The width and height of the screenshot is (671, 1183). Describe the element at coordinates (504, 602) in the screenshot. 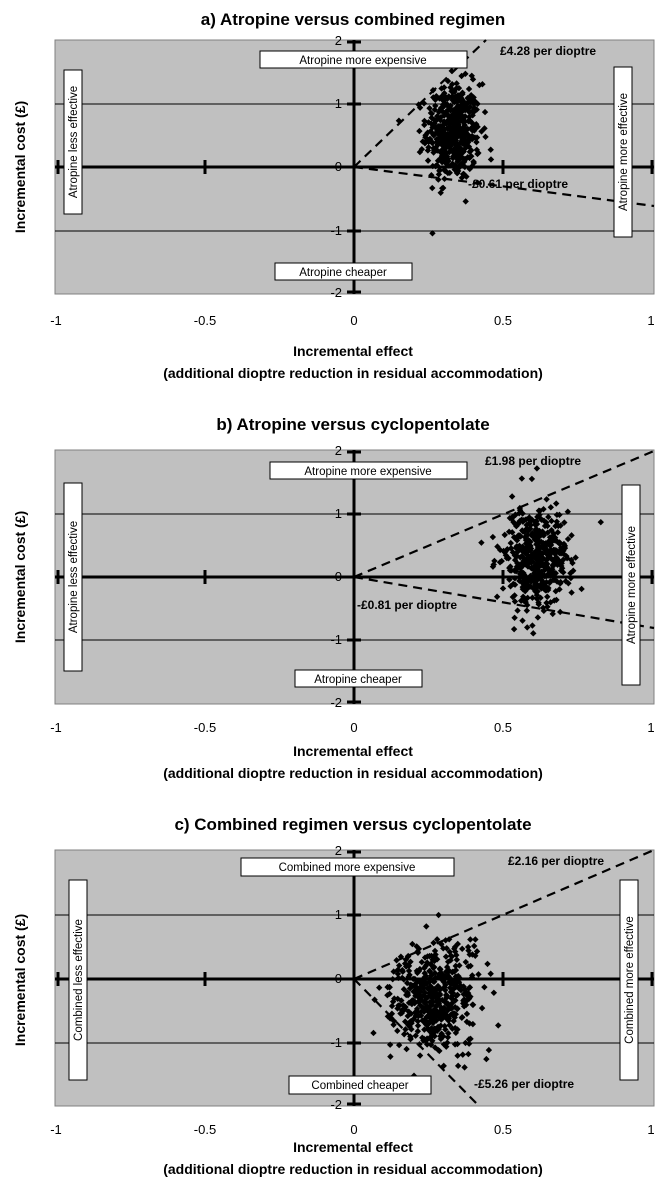

I see `panel-b-threshold-line-lower` at that location.